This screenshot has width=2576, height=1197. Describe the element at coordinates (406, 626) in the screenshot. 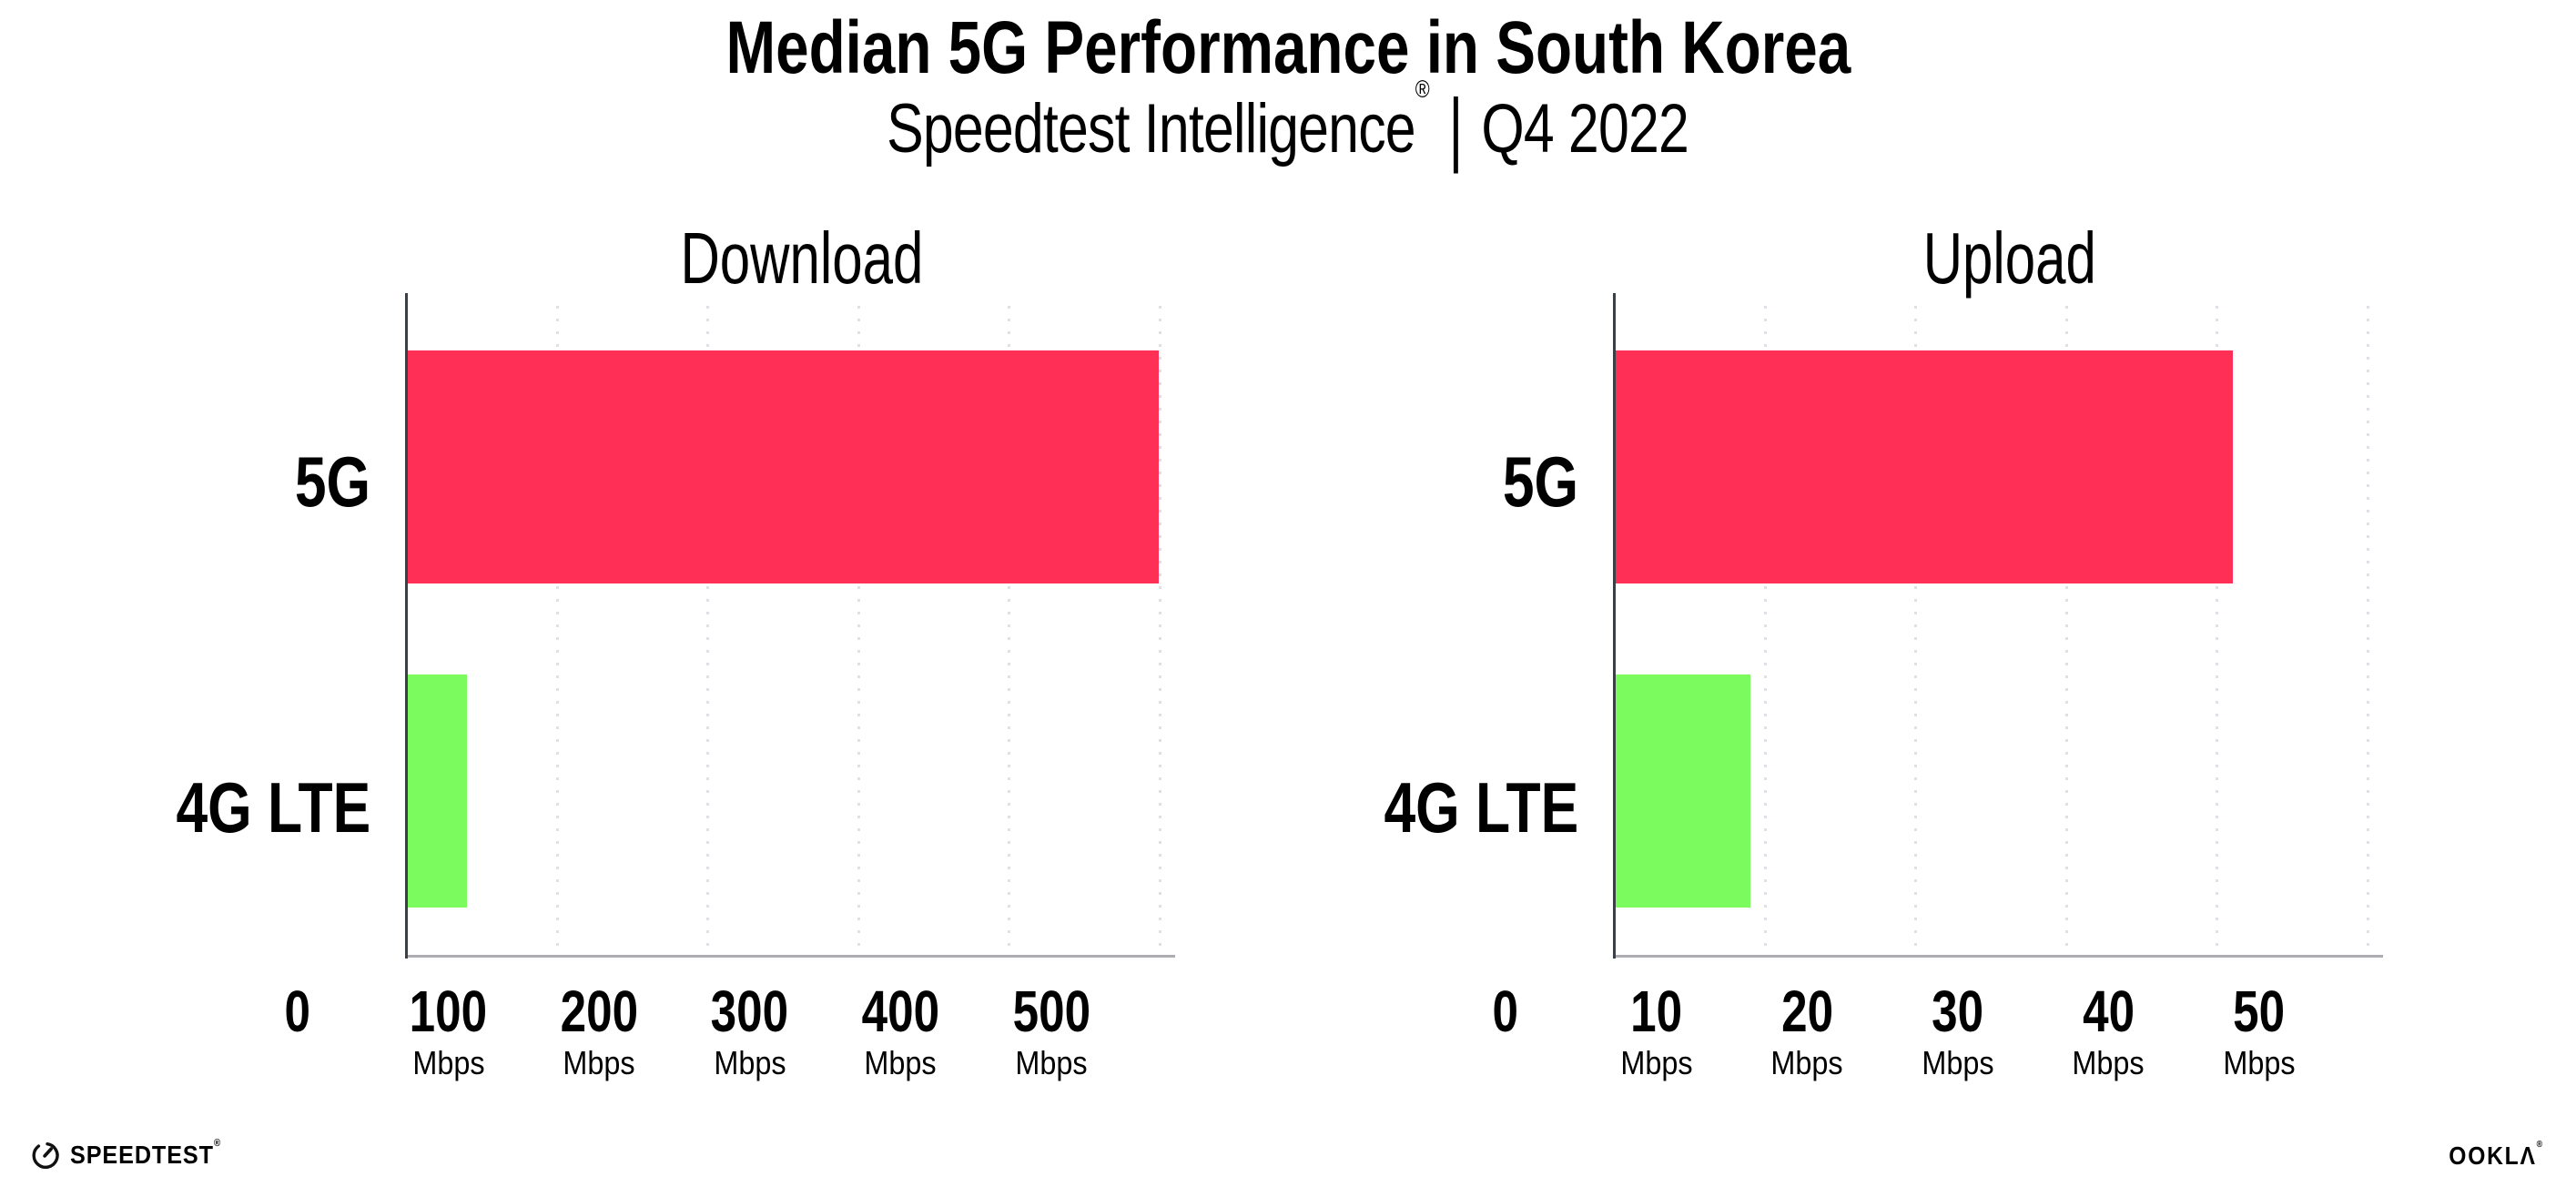

I see `download-y-axis-line` at that location.